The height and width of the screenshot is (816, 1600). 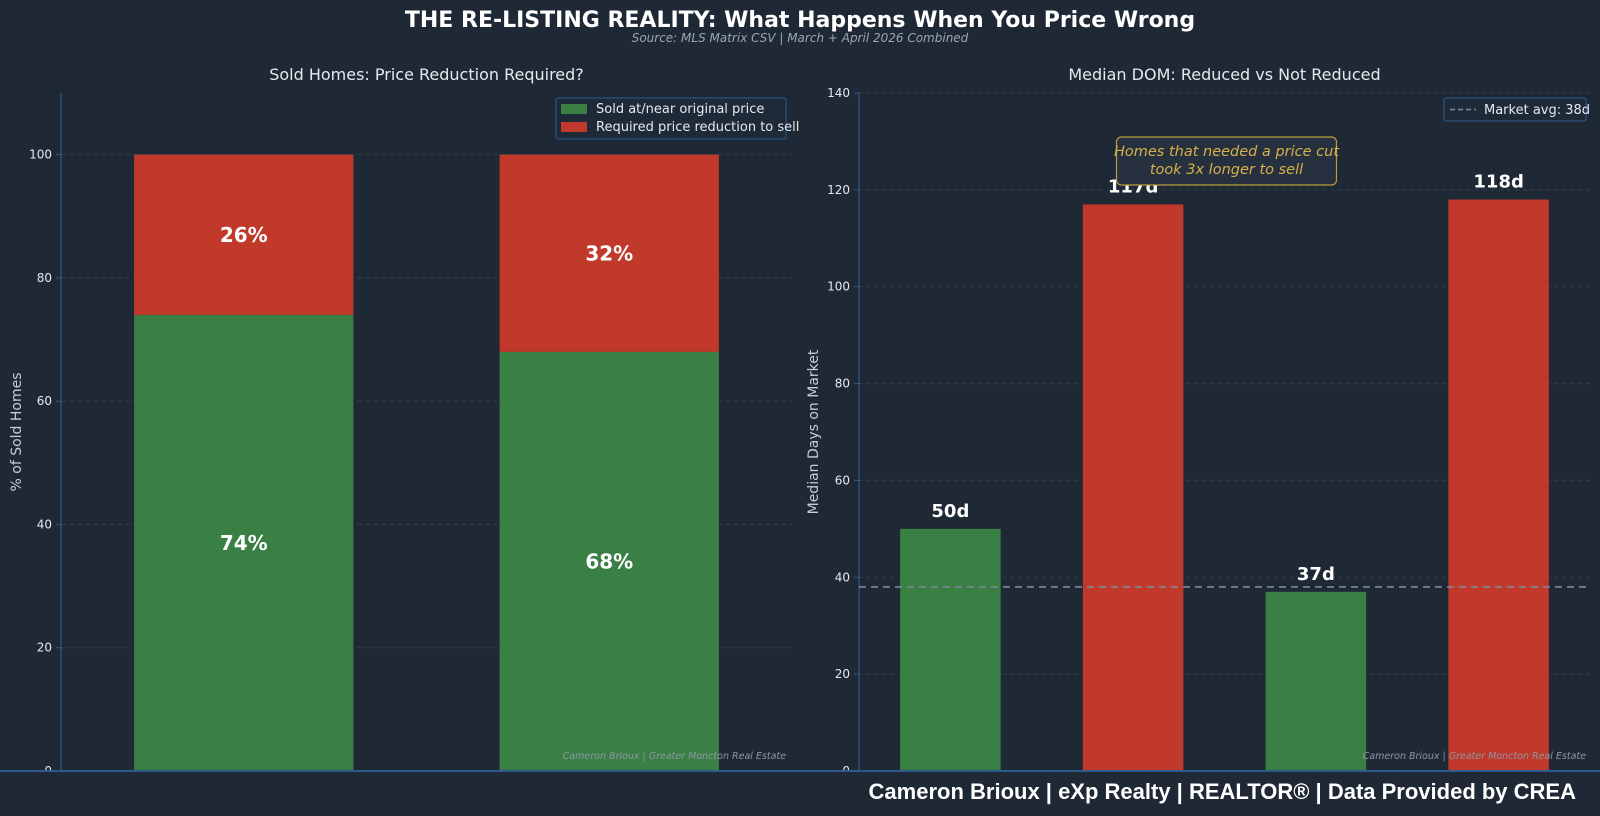 I want to click on panel-title: Median DOM: Reduced vs Not Reduced, so click(x=1224, y=74).